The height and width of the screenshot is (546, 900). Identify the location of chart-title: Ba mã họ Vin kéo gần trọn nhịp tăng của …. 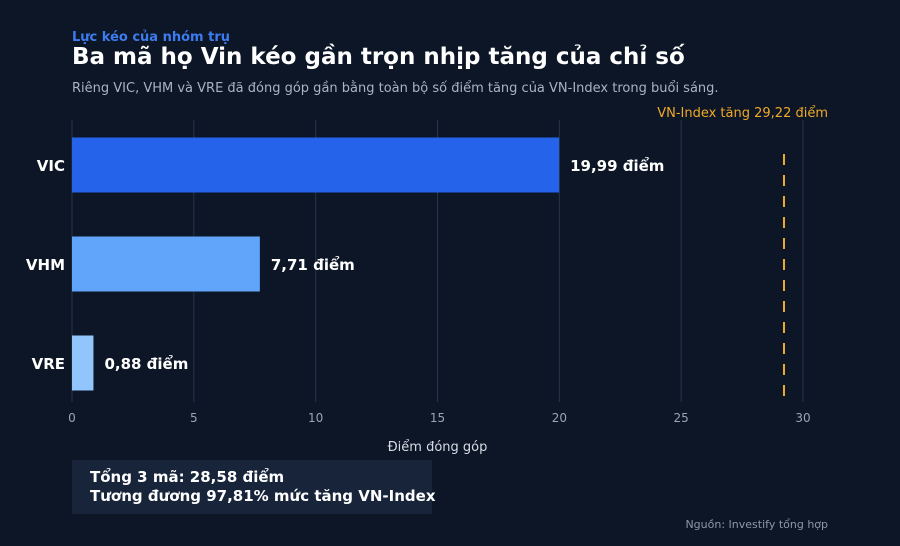
(378, 57).